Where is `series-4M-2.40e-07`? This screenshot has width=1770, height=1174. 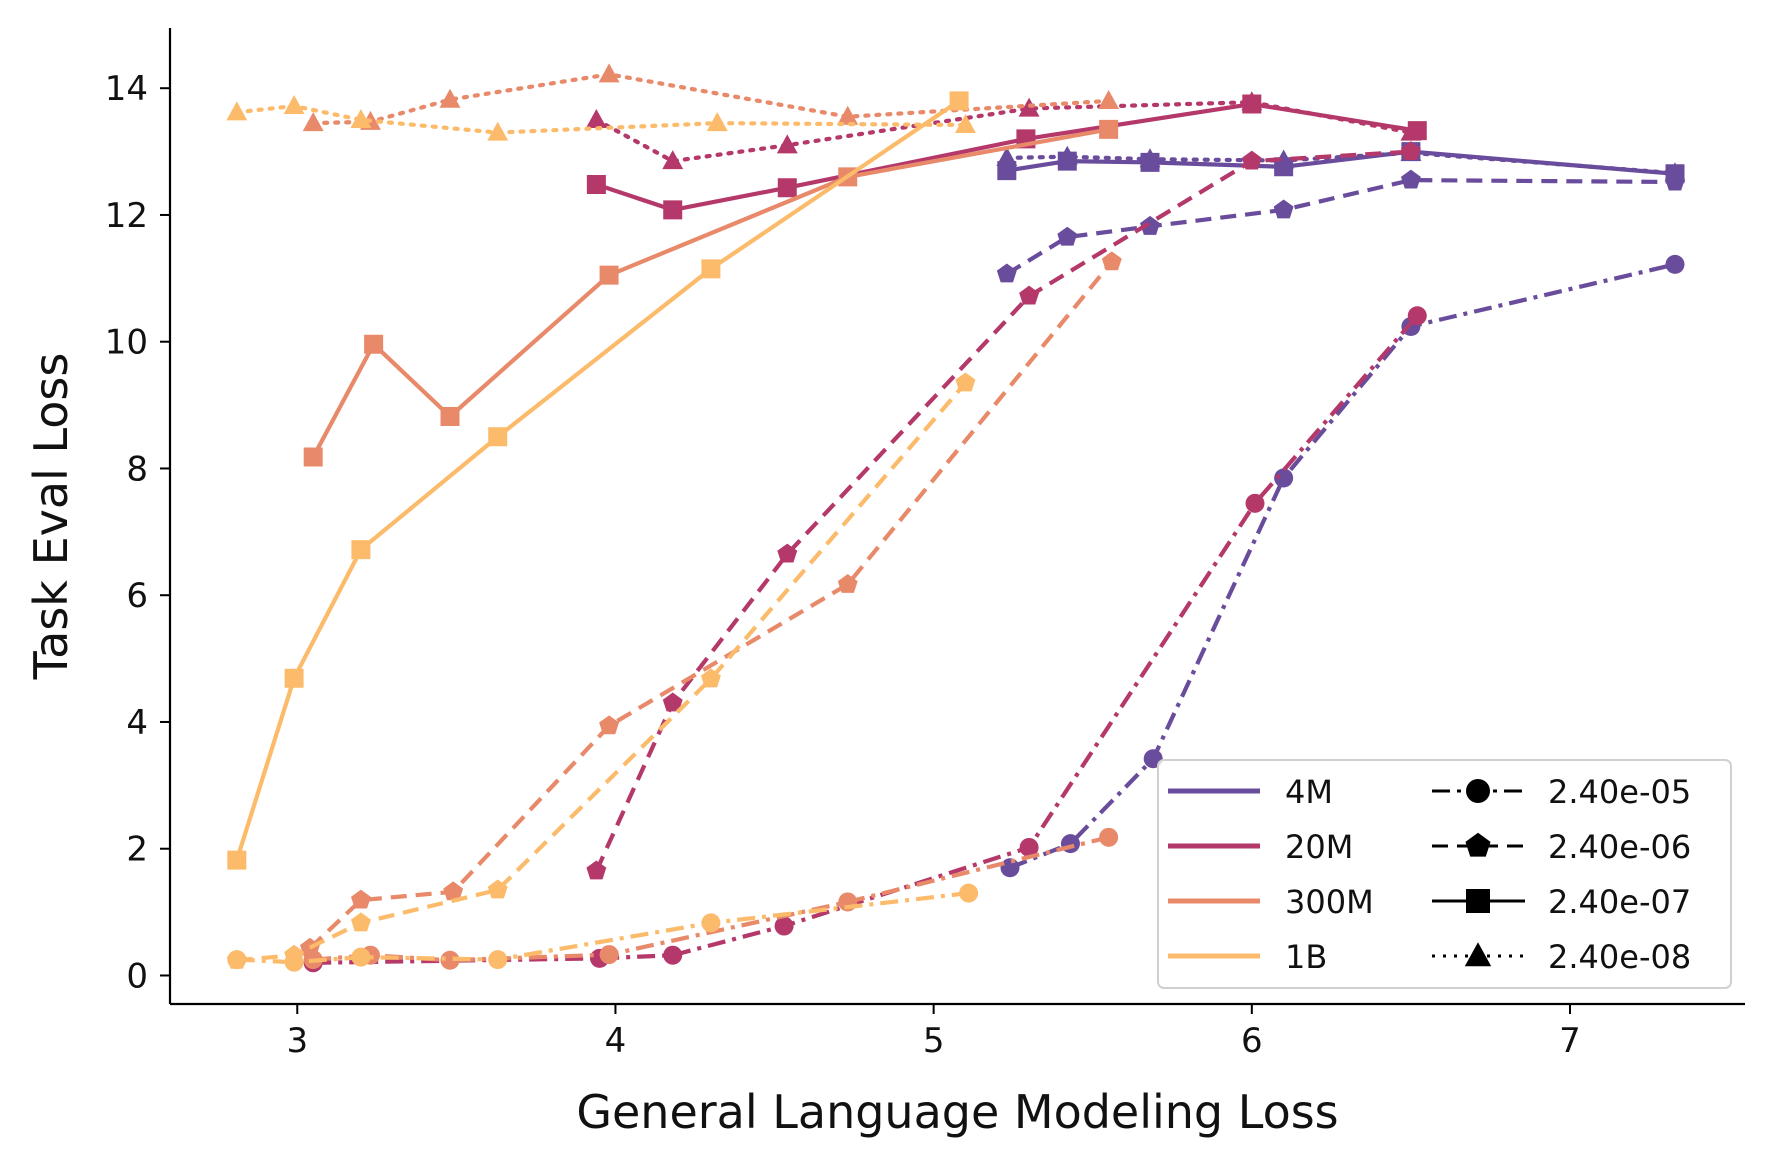
series-4M-2.40e-07 is located at coordinates (1341, 163).